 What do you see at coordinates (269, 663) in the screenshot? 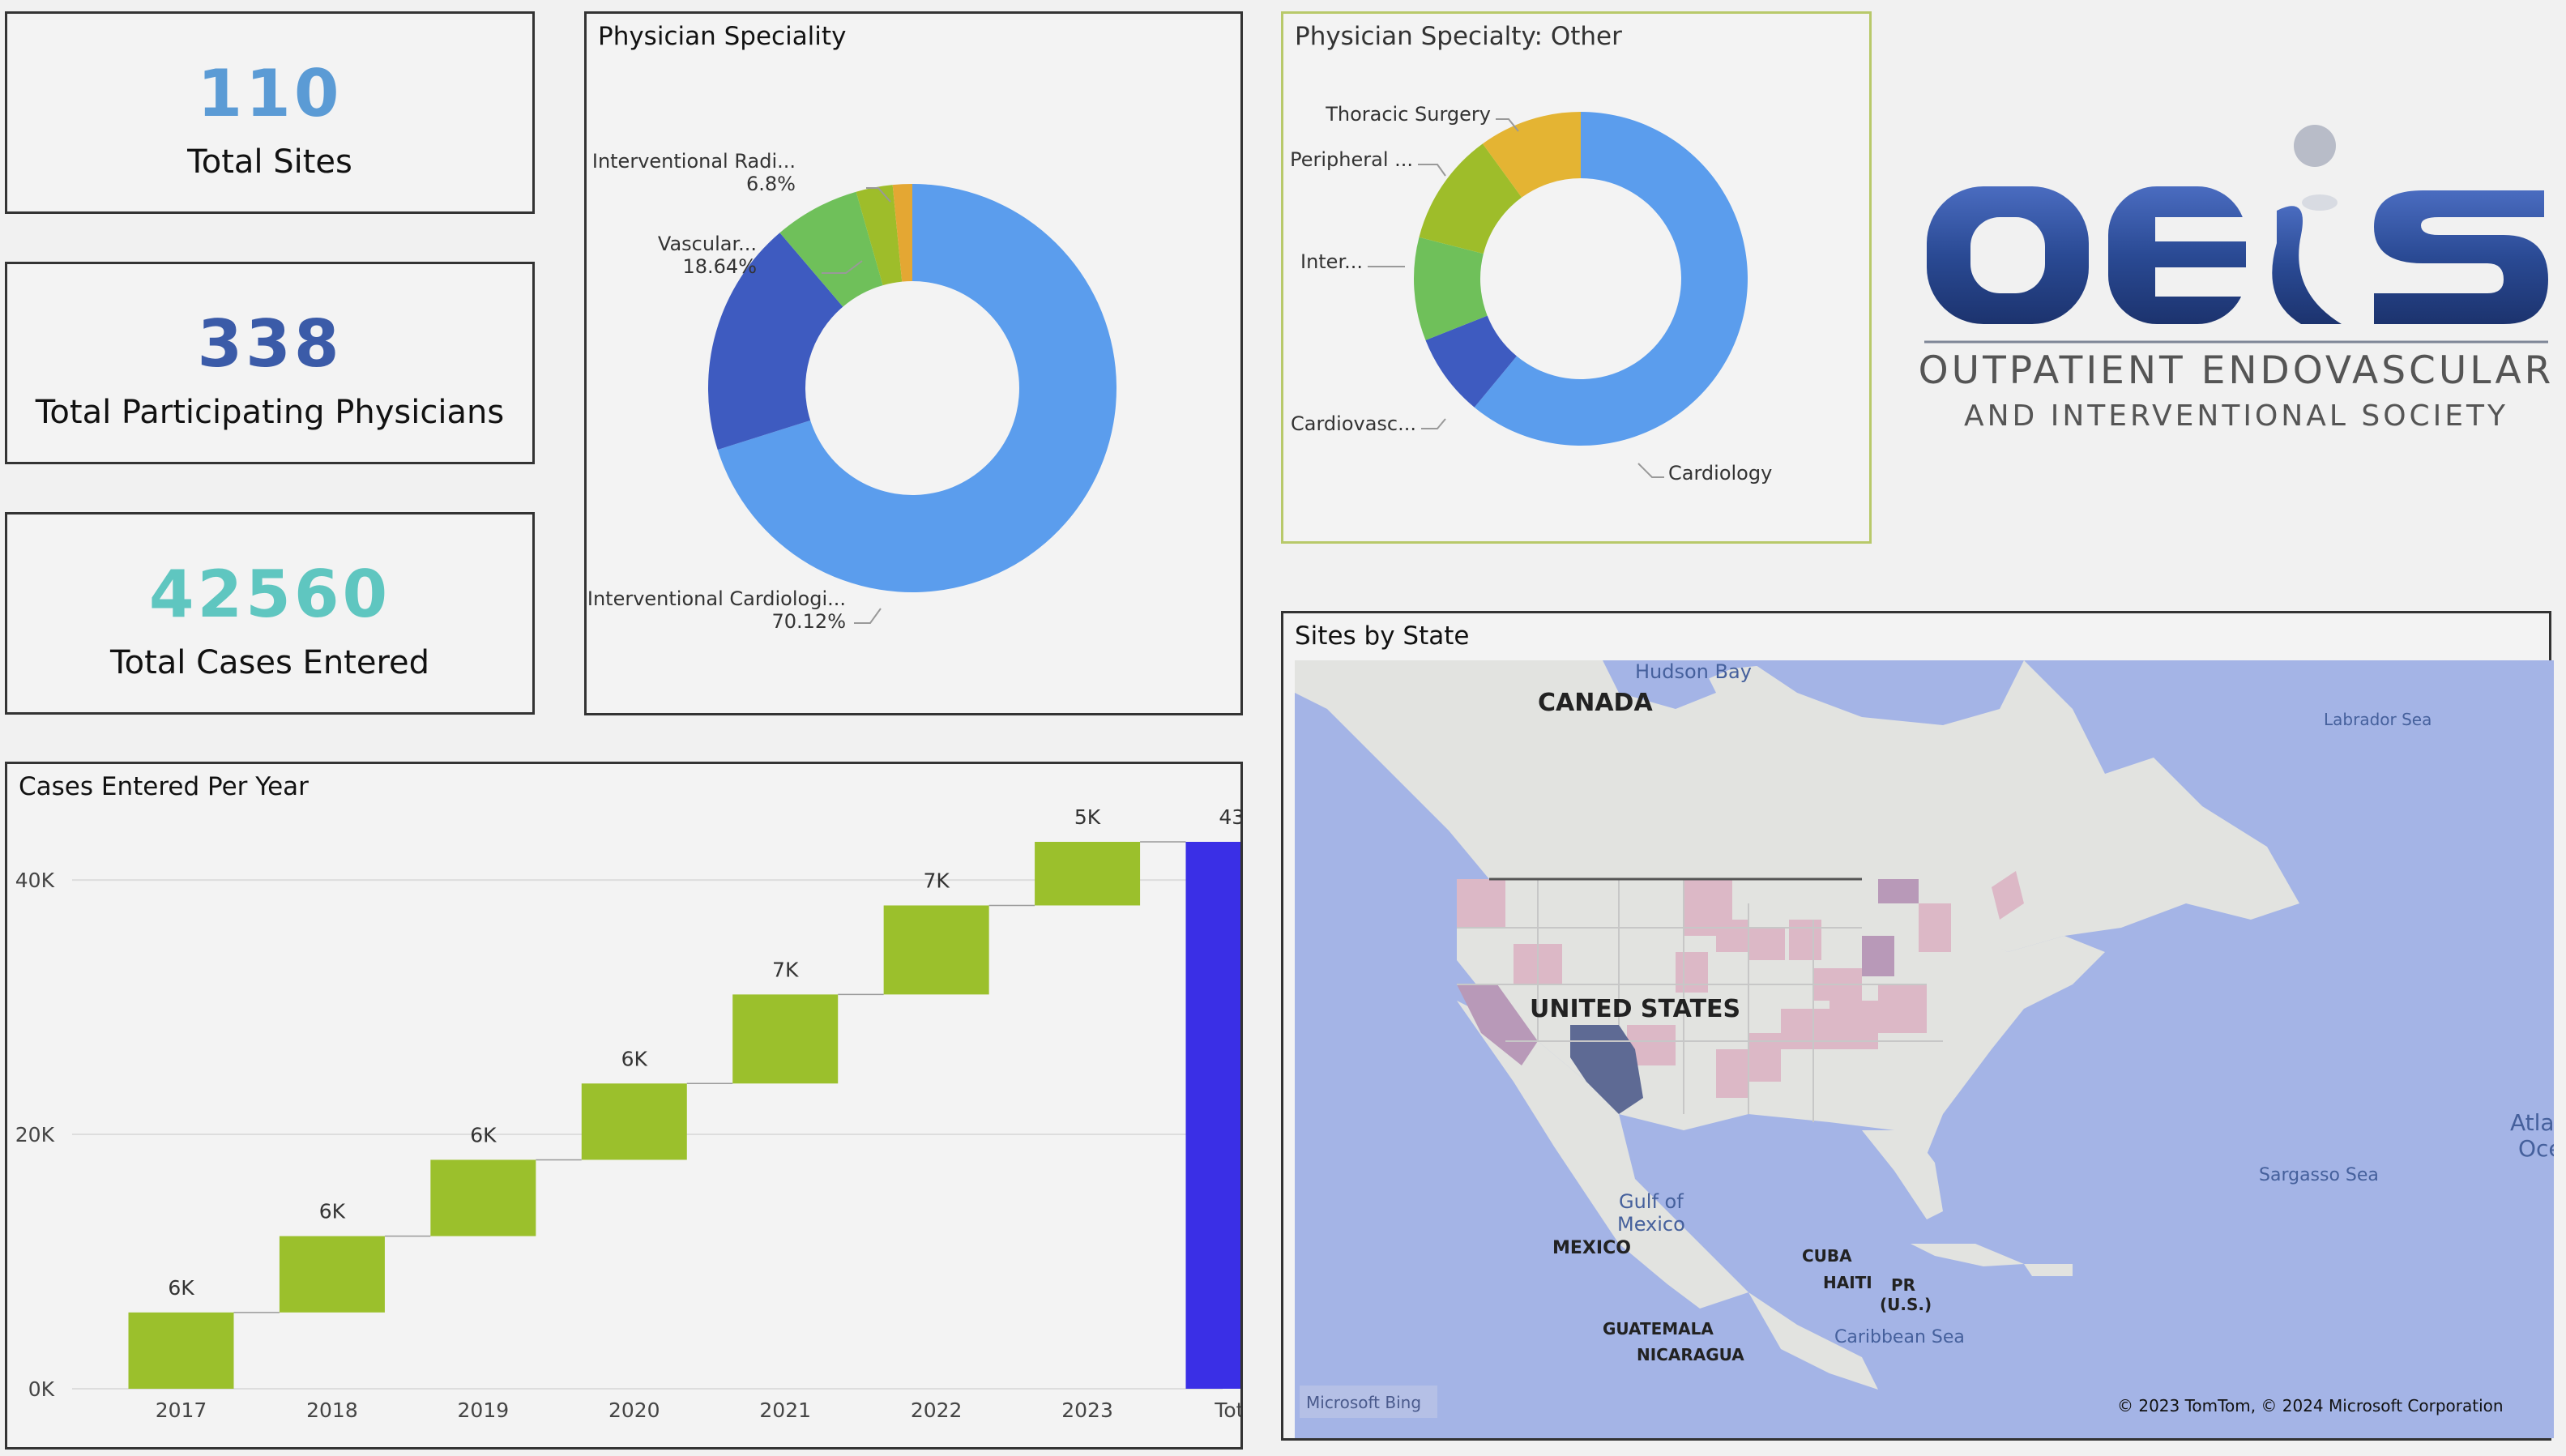
I see `kpi-label: Total Cases Entered` at bounding box center [269, 663].